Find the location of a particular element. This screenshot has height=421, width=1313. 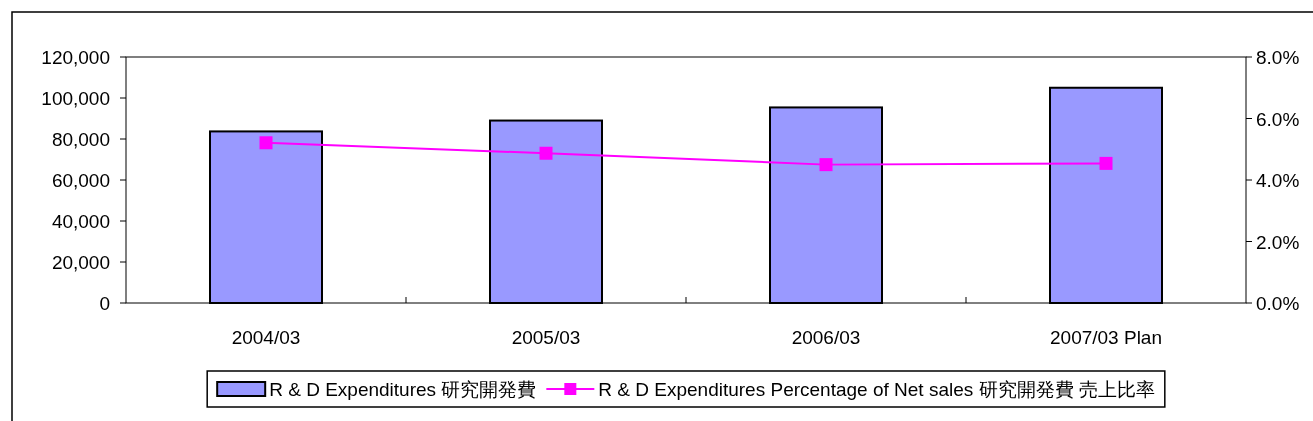

y-tick-label: 80,000 is located at coordinates (80, 139).